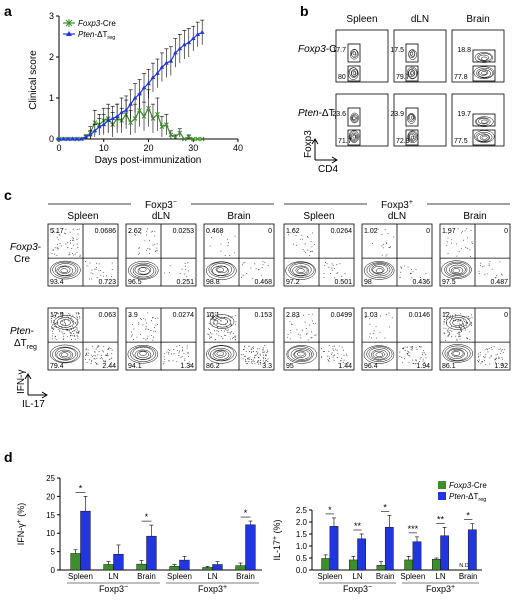 The width and height of the screenshot is (520, 613). Describe the element at coordinates (8, 11) in the screenshot. I see `panel-letter-a: a` at that location.